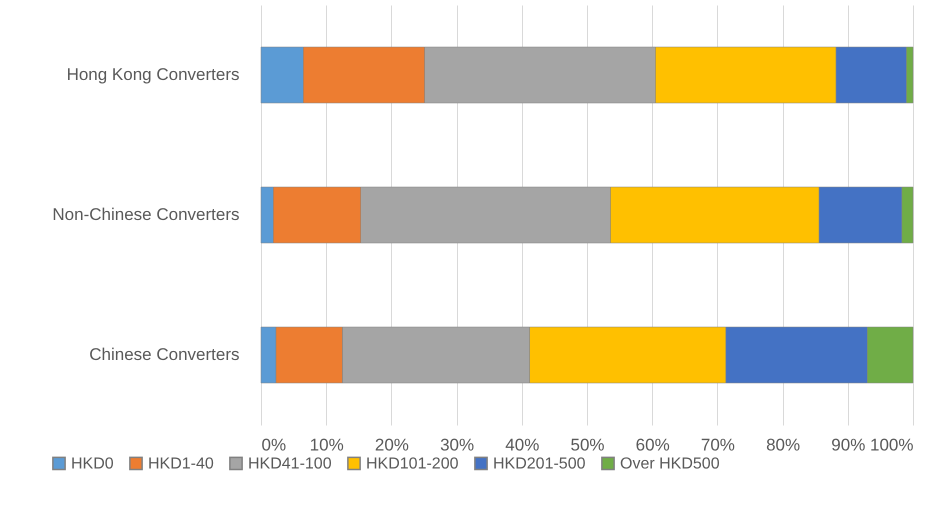 This screenshot has width=942, height=523. What do you see at coordinates (181, 463) in the screenshot?
I see `legend-label: HKD1-40` at bounding box center [181, 463].